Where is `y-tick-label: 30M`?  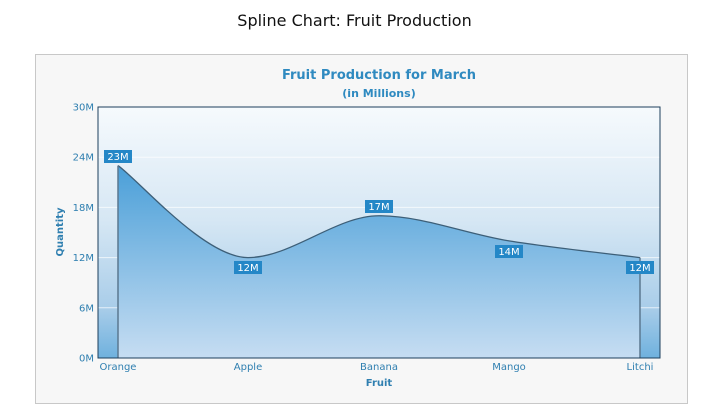 y-tick-label: 30M is located at coordinates (83, 108).